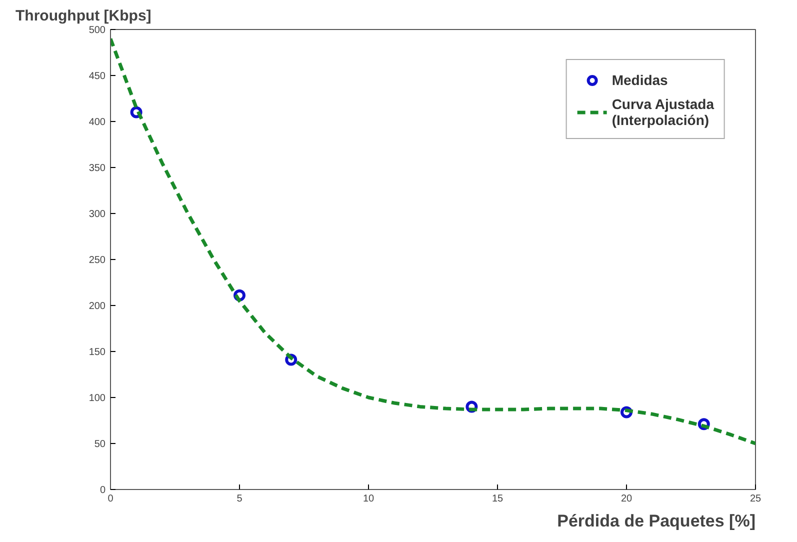 The width and height of the screenshot is (797, 542). Describe the element at coordinates (100, 444) in the screenshot. I see `y-tick-label: 50` at that location.